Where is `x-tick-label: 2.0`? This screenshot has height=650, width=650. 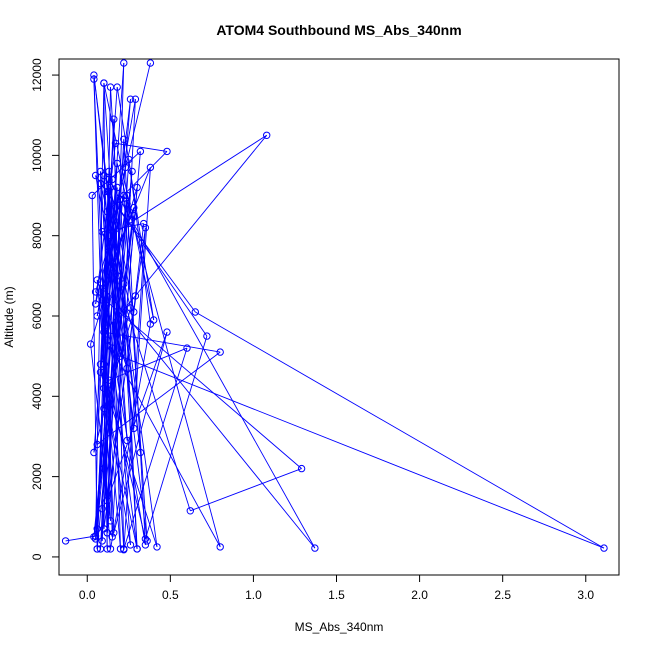
x-tick-label: 2.0 is located at coordinates (419, 595).